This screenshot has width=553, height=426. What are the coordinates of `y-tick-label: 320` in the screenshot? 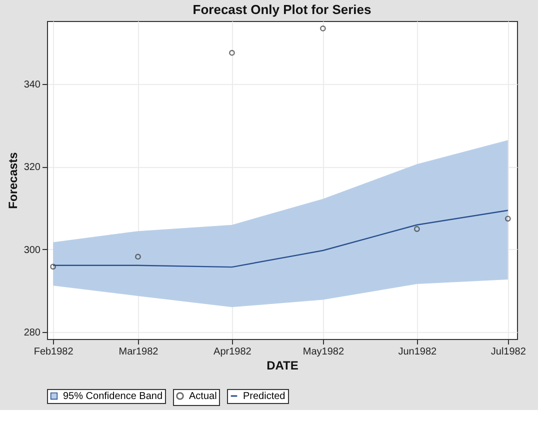 It's located at (32, 168).